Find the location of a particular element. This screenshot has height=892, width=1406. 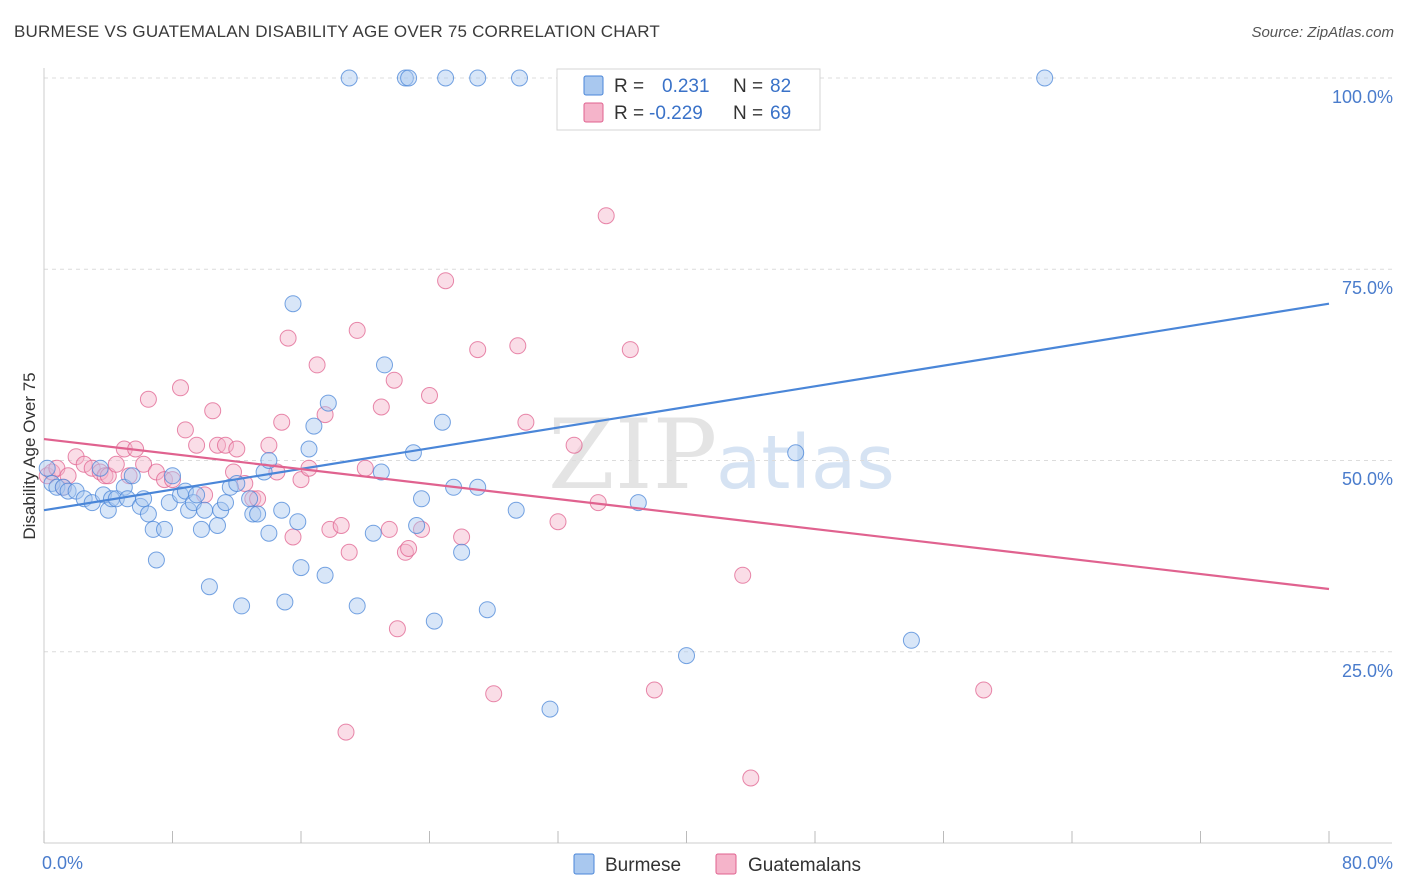

watermark-atlas: atlas is located at coordinates (805, 463).